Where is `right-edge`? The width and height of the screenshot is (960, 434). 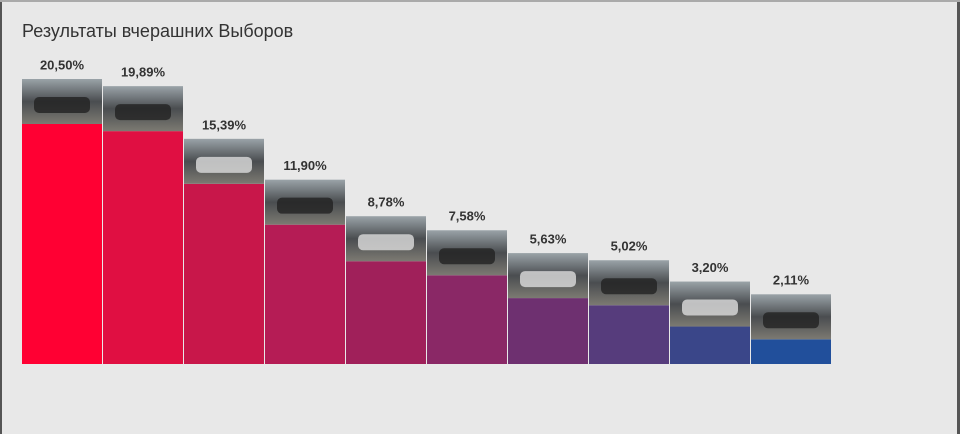
right-edge is located at coordinates (958, 217).